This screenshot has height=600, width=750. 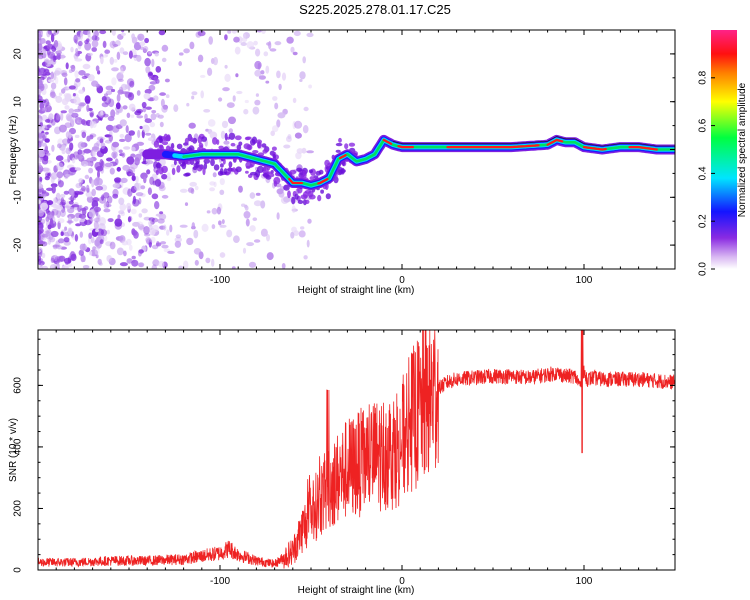 What do you see at coordinates (18, 197) in the screenshot?
I see `spectrogram-y-tick-label: -10` at bounding box center [18, 197].